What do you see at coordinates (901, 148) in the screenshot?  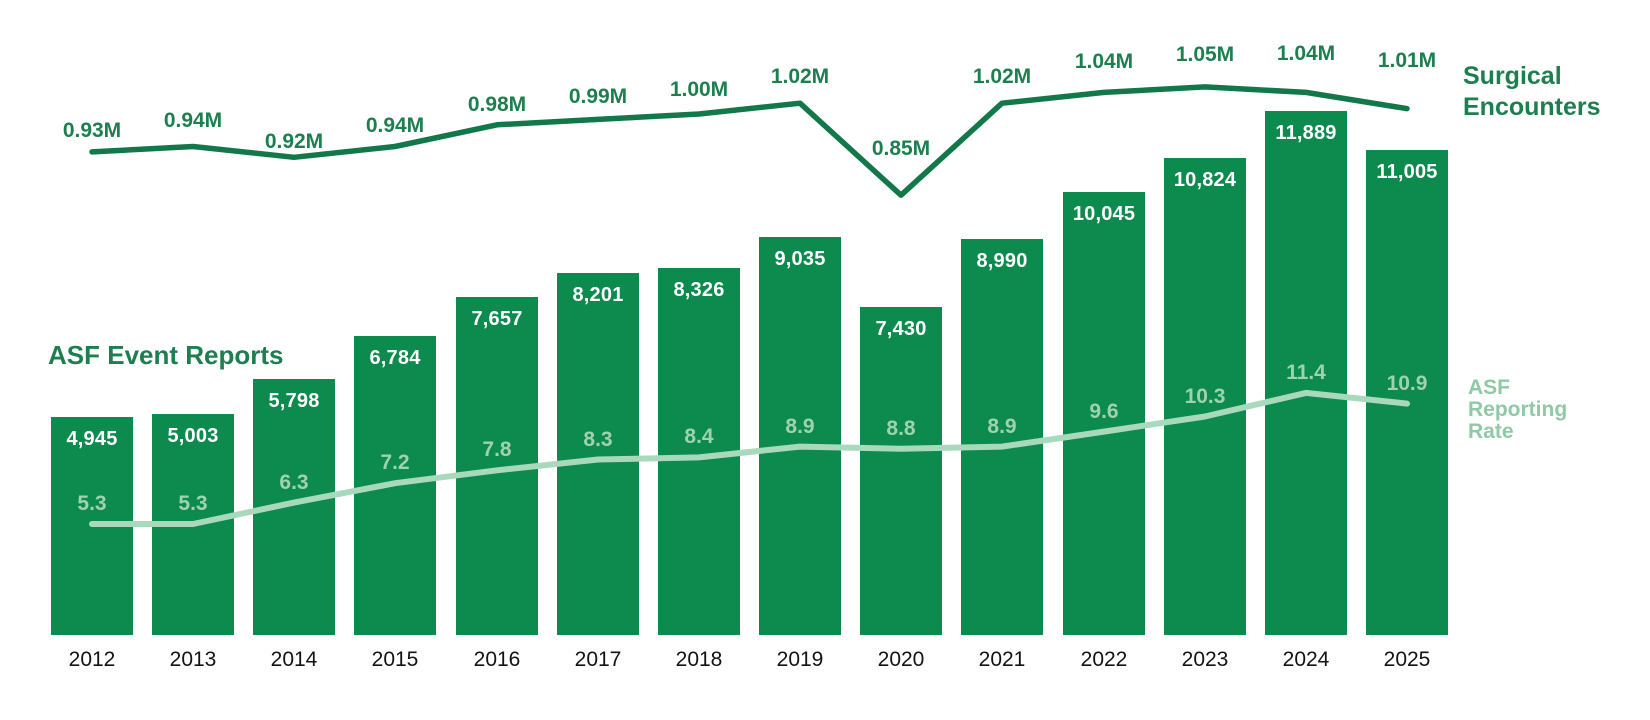 I see `surgical-value-label: 0.85M` at bounding box center [901, 148].